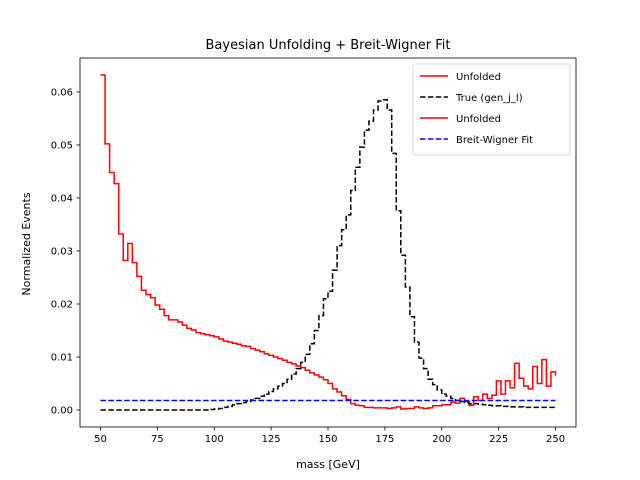 The image size is (640, 480). What do you see at coordinates (26, 243) in the screenshot?
I see `y-axis-label: Normalized Events` at bounding box center [26, 243].